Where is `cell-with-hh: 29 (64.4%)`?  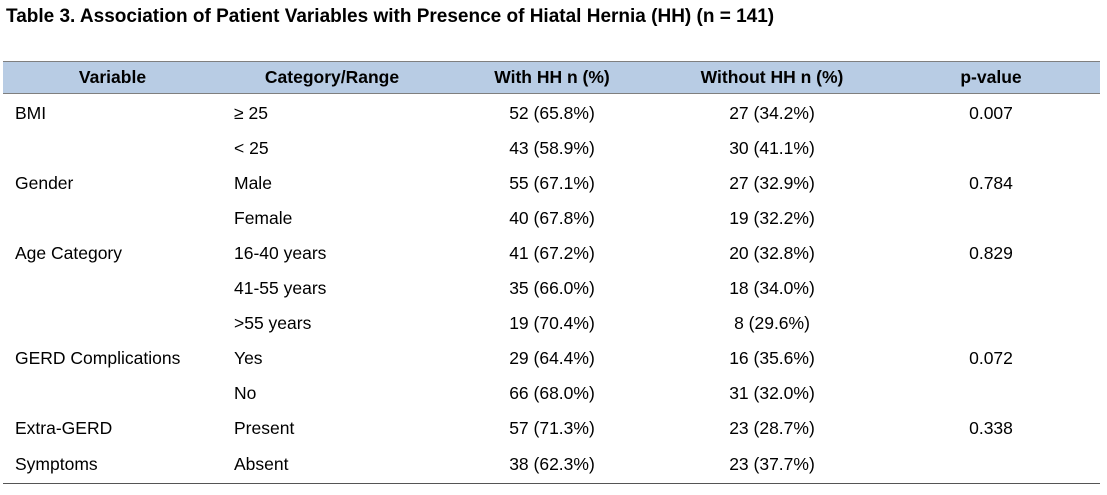
cell-with-hh: 29 (64.4%) is located at coordinates (552, 358).